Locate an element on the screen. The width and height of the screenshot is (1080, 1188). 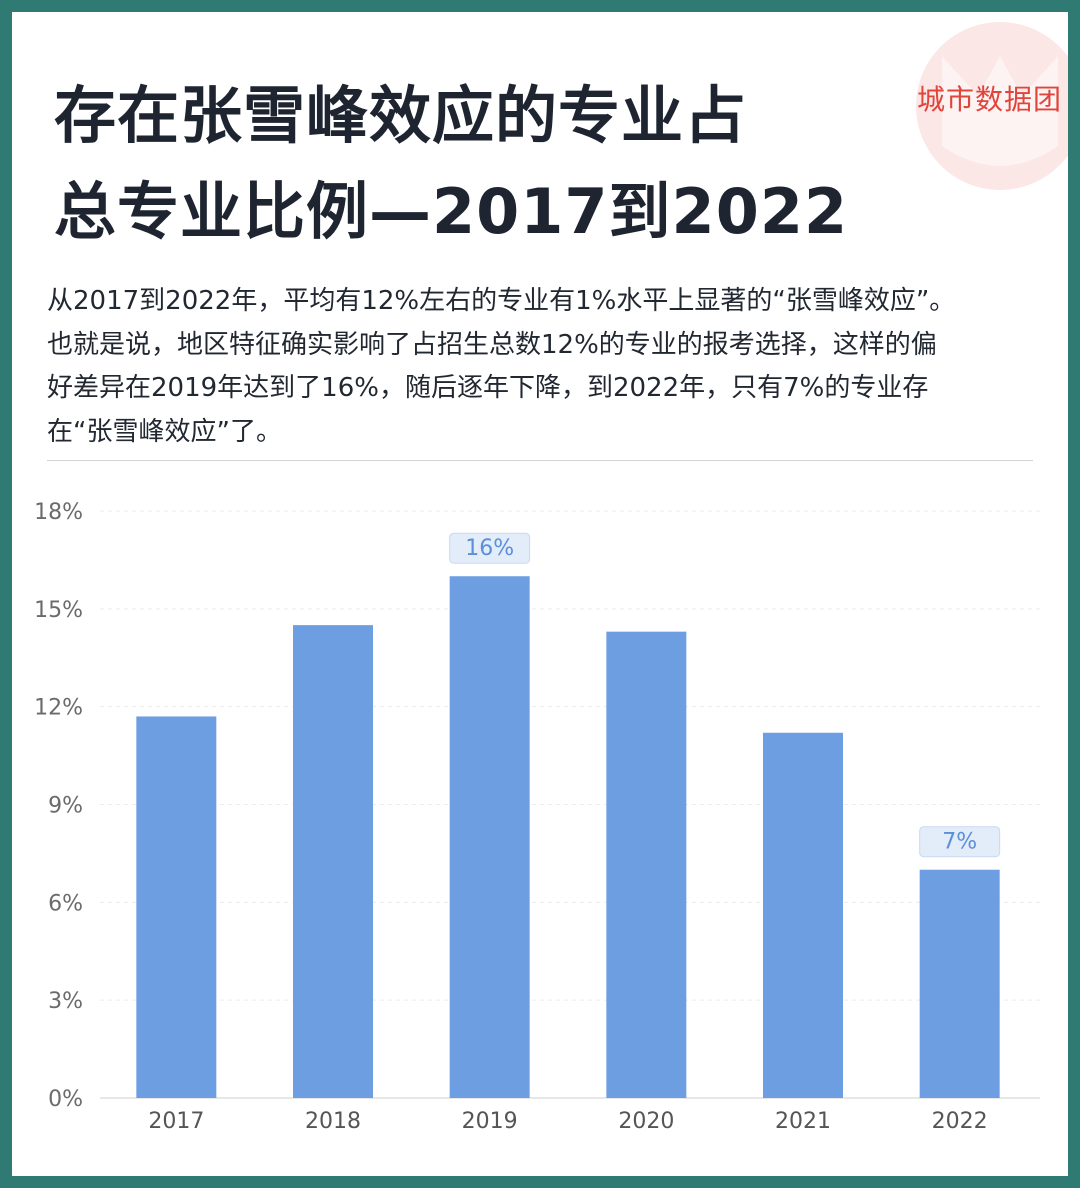
y-tick-label: 12% is located at coordinates (58, 708).